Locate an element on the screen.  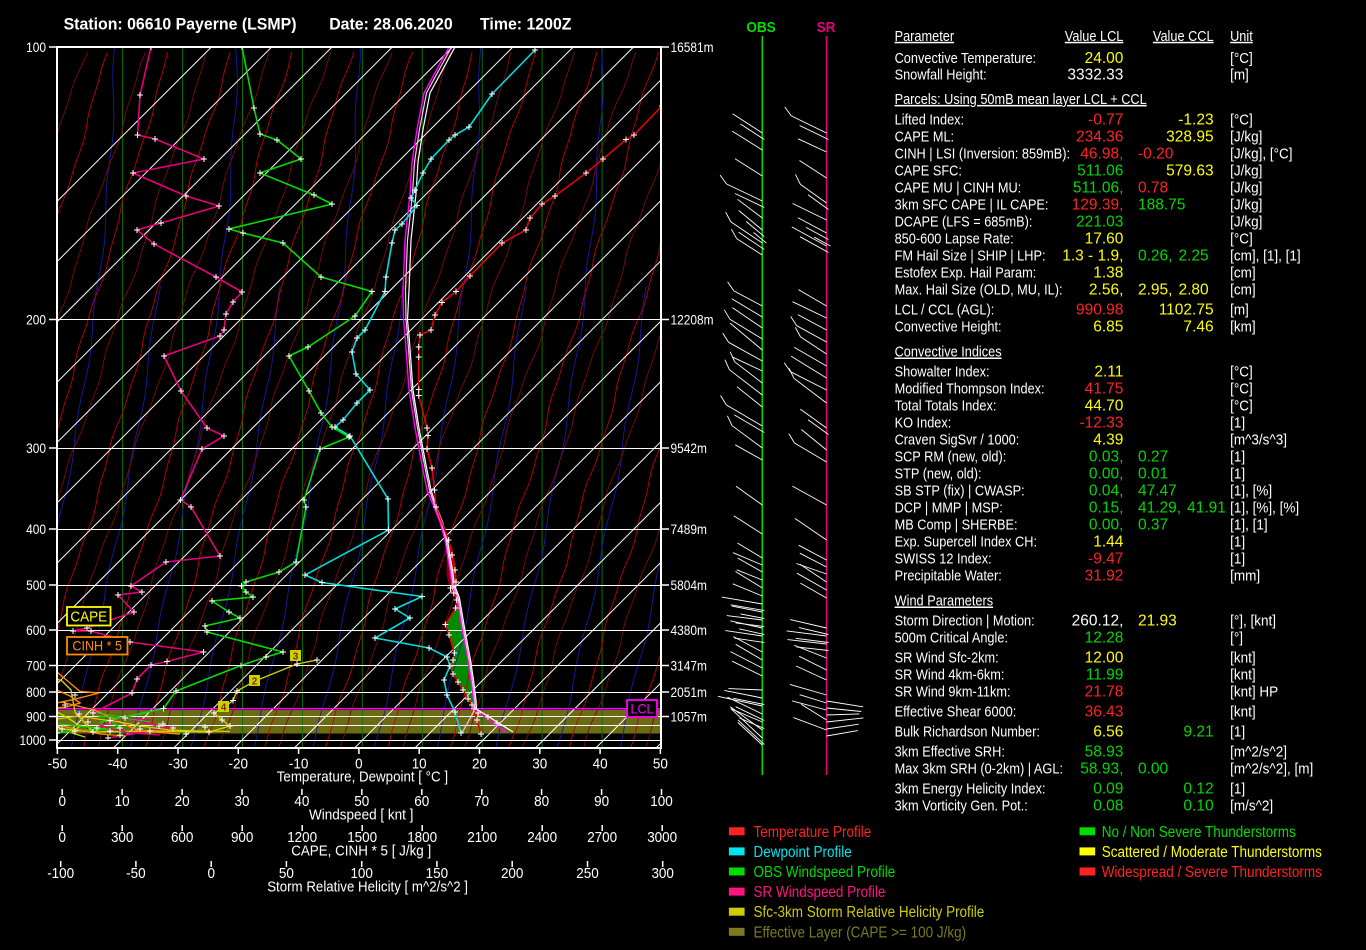
svg-text:Widespread / Severe Thundersto: Widespread / Severe Thunderstorms is located at coordinates (1212, 872).